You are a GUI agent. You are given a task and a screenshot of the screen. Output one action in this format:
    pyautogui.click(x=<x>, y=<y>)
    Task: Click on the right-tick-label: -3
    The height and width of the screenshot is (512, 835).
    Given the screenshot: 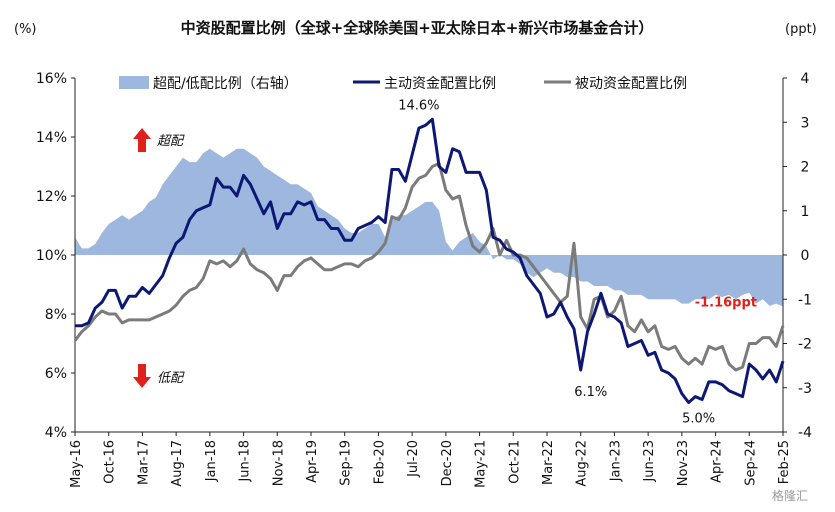 What is the action you would take?
    pyautogui.click(x=805, y=389)
    